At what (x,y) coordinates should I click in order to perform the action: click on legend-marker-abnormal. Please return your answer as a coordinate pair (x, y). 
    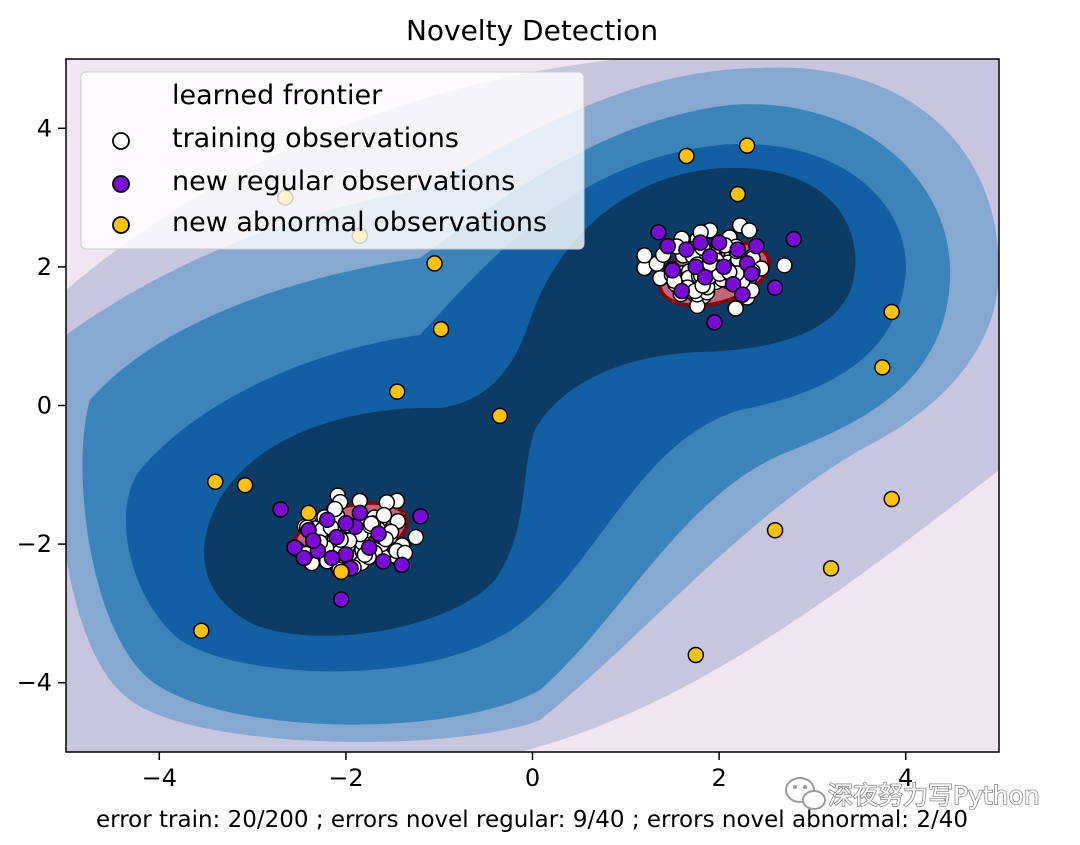
    Looking at the image, I should click on (121, 225).